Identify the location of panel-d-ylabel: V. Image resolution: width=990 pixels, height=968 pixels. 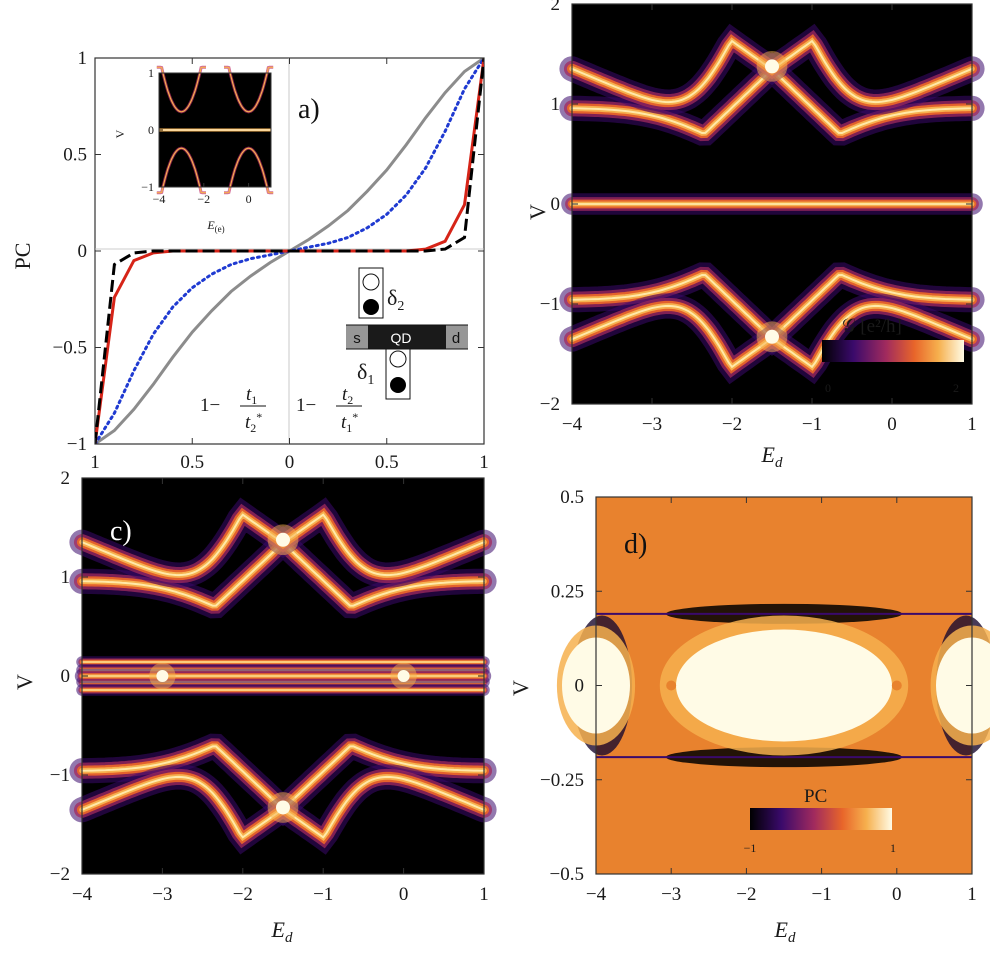
(520, 688).